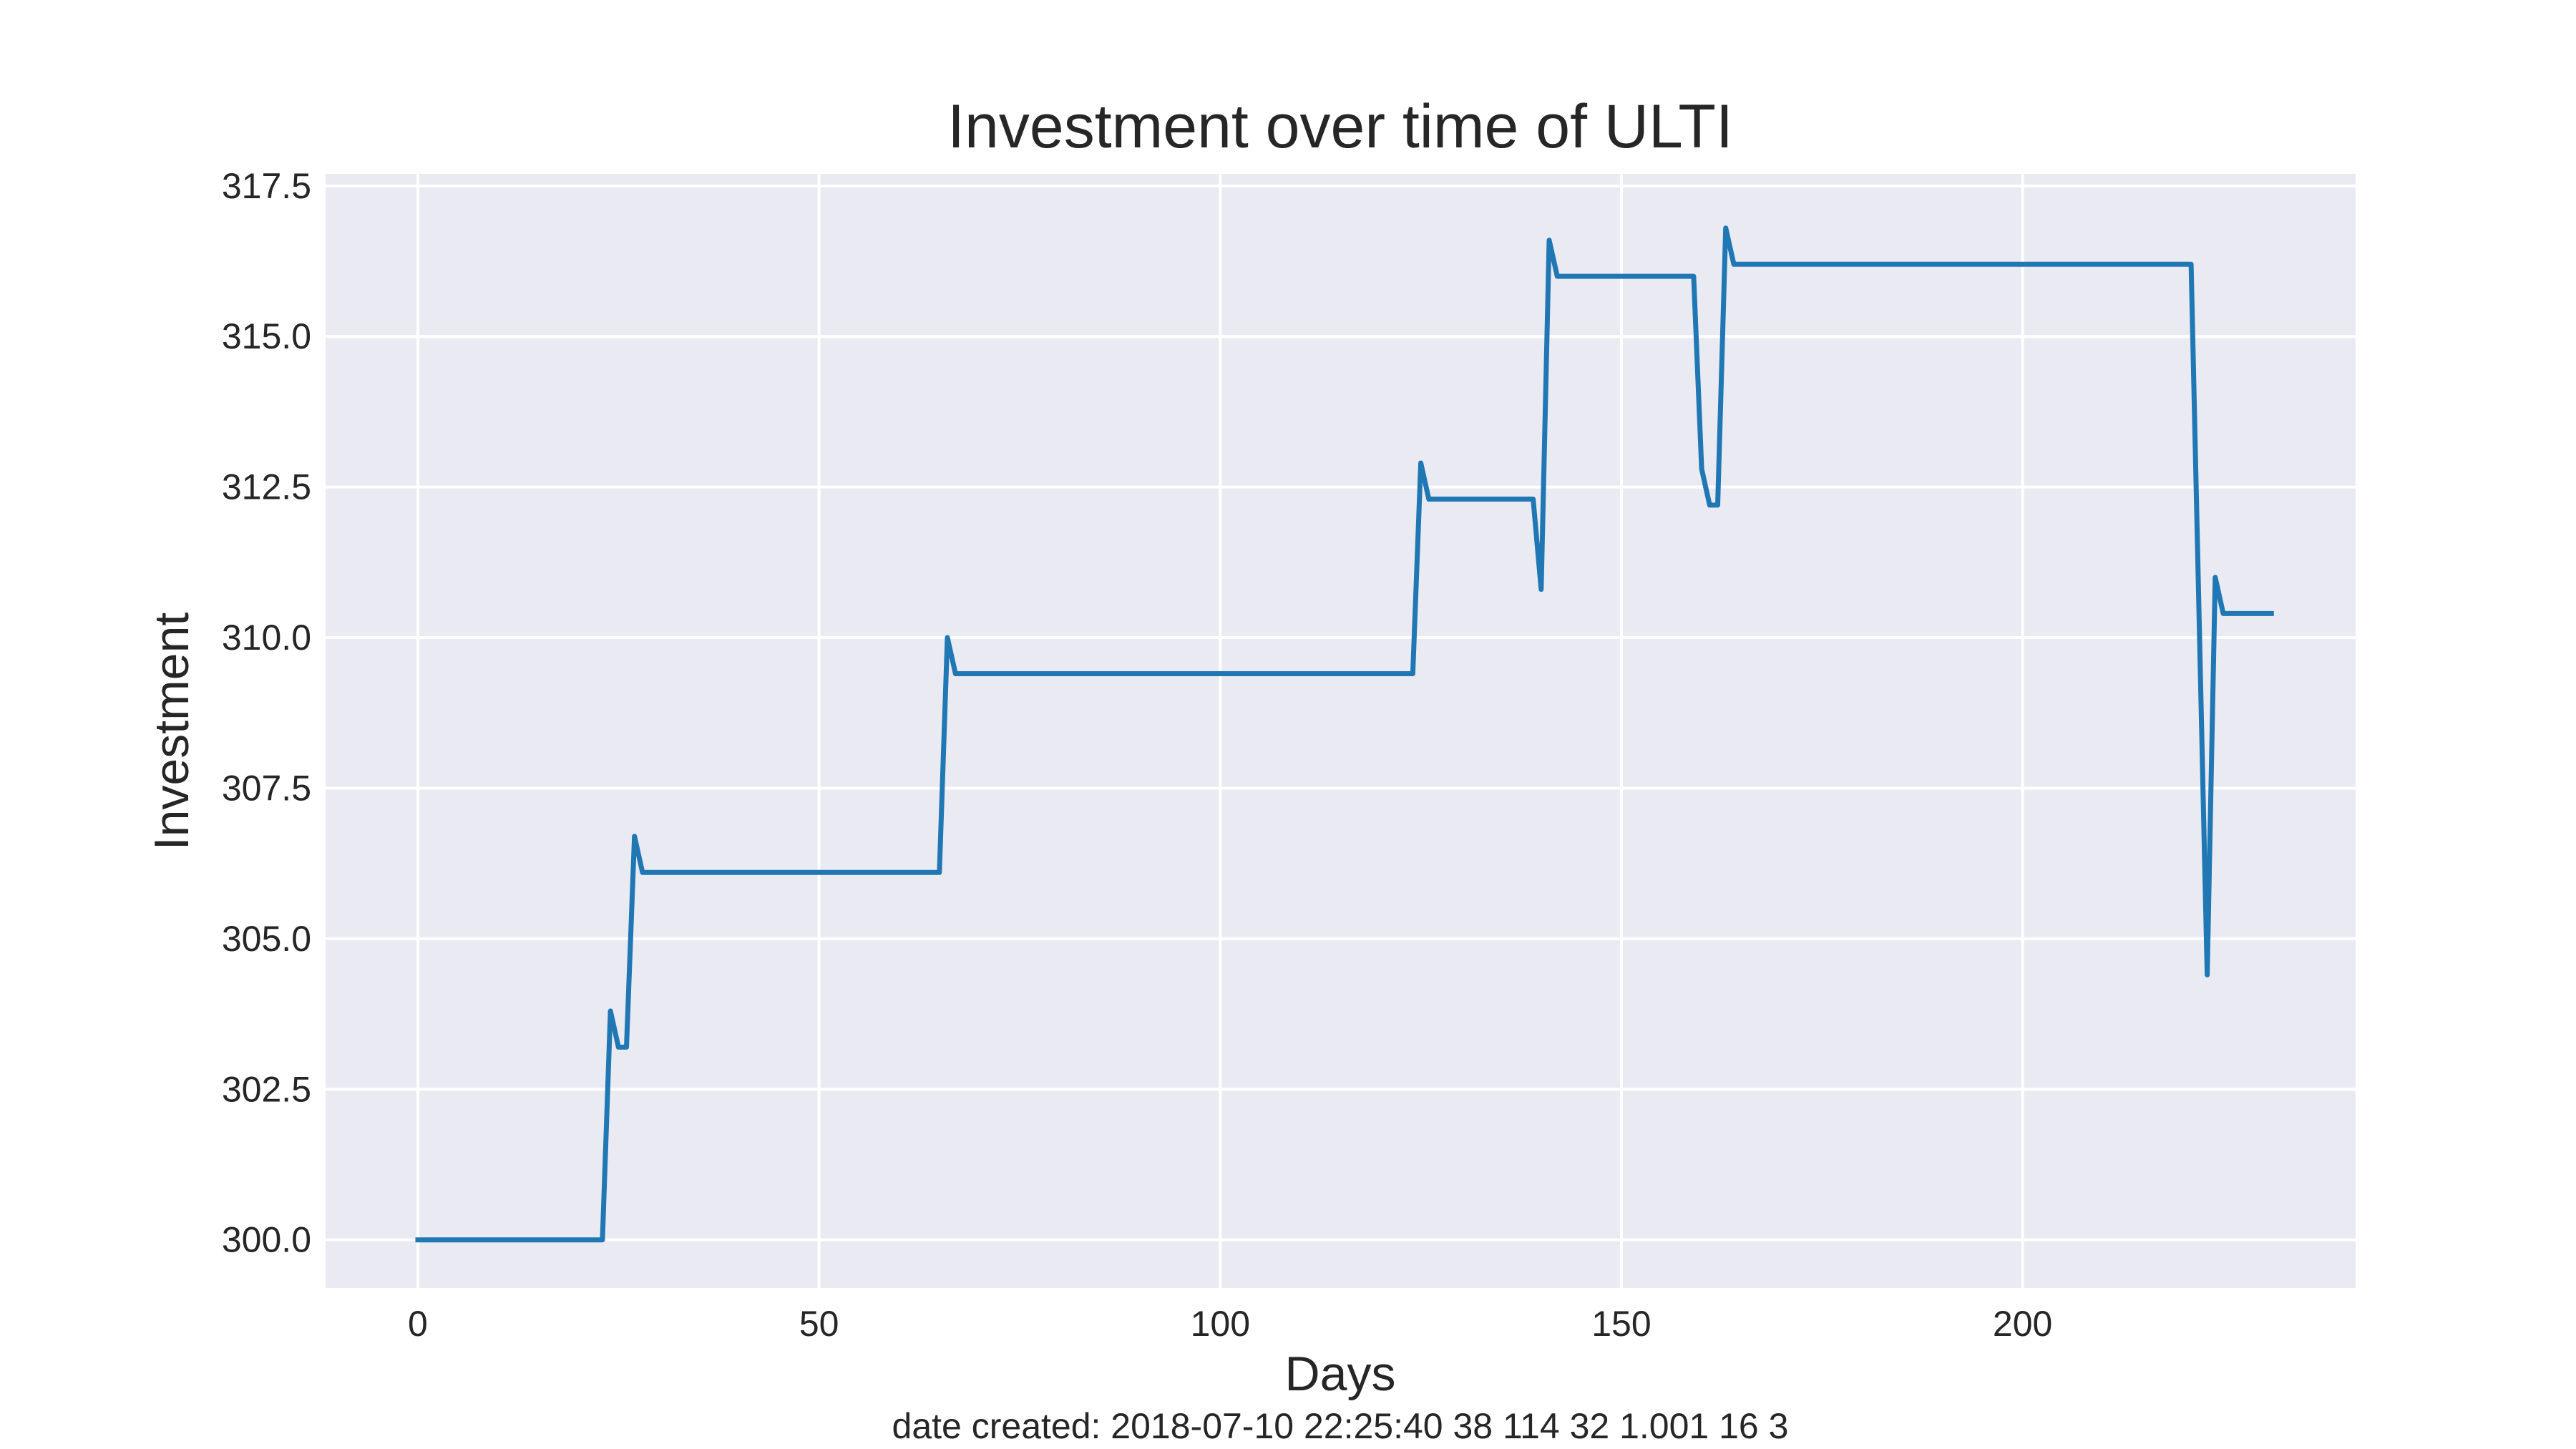  Describe the element at coordinates (1621, 1324) in the screenshot. I see `x-tick-label: 150` at that location.